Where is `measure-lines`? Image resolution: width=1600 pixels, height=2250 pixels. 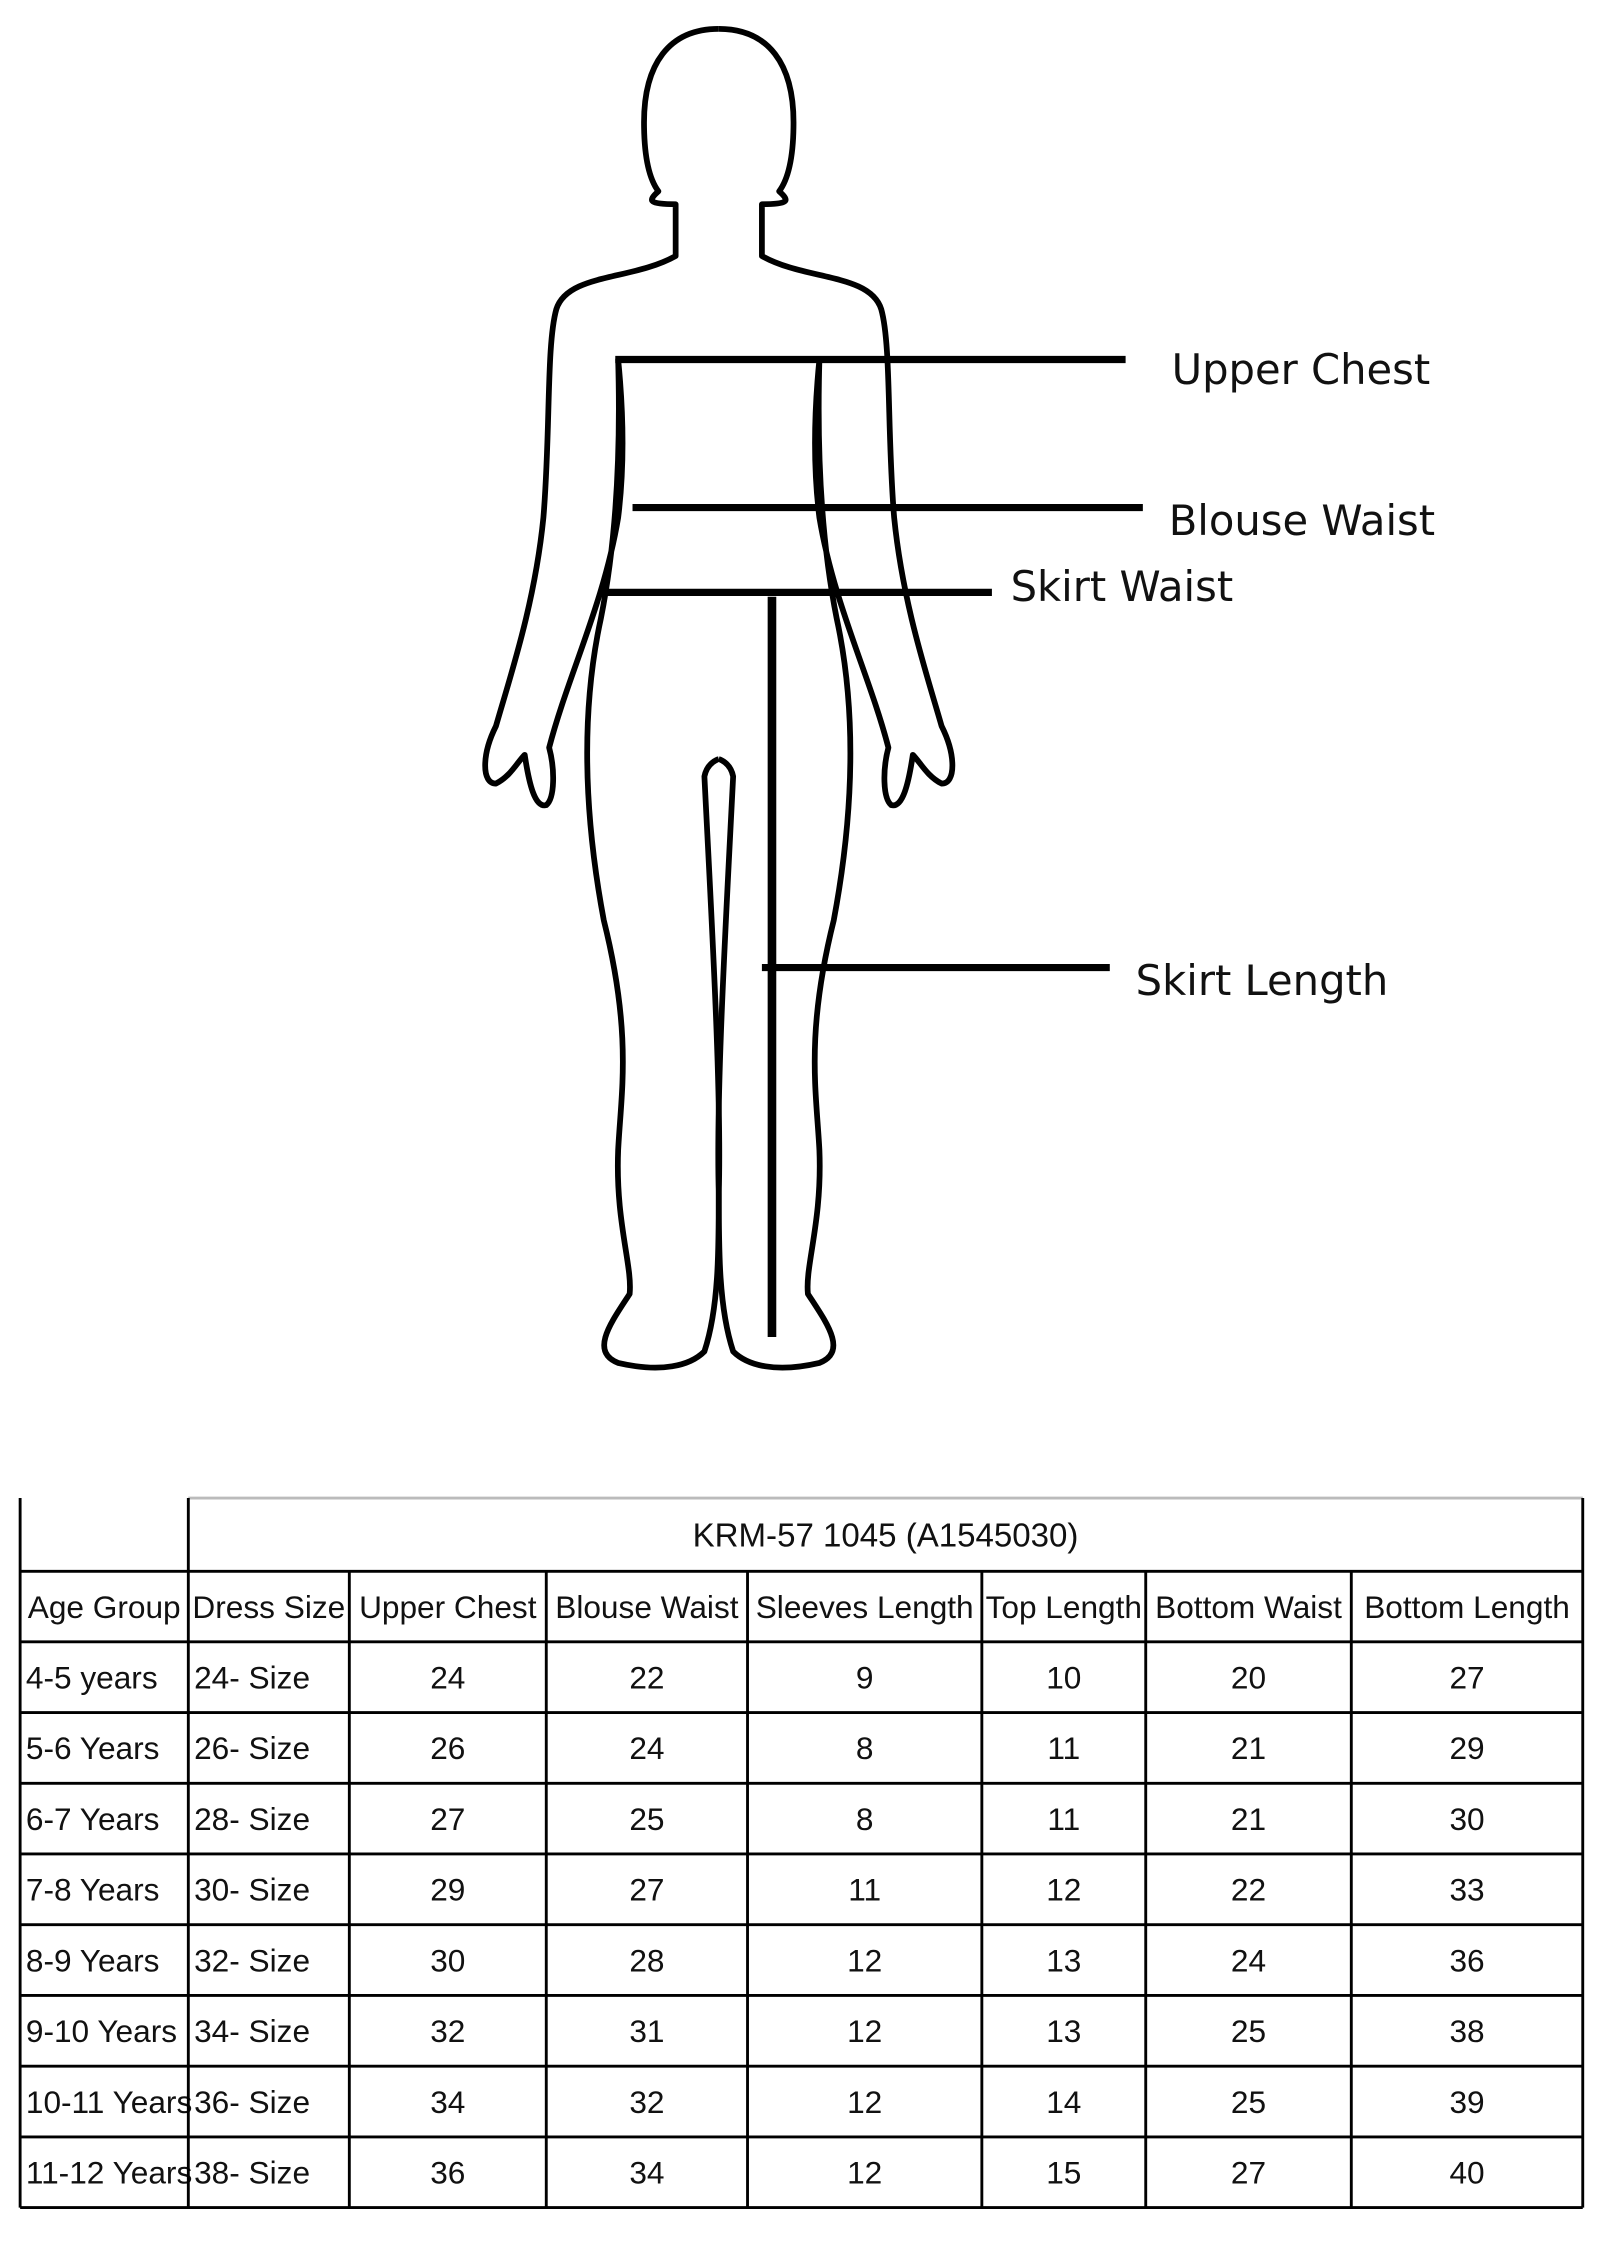 measure-lines is located at coordinates (873, 846).